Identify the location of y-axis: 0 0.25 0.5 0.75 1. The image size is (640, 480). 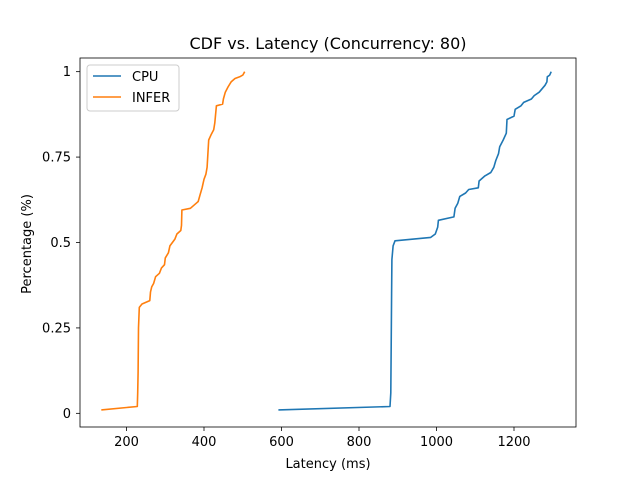
(61, 243).